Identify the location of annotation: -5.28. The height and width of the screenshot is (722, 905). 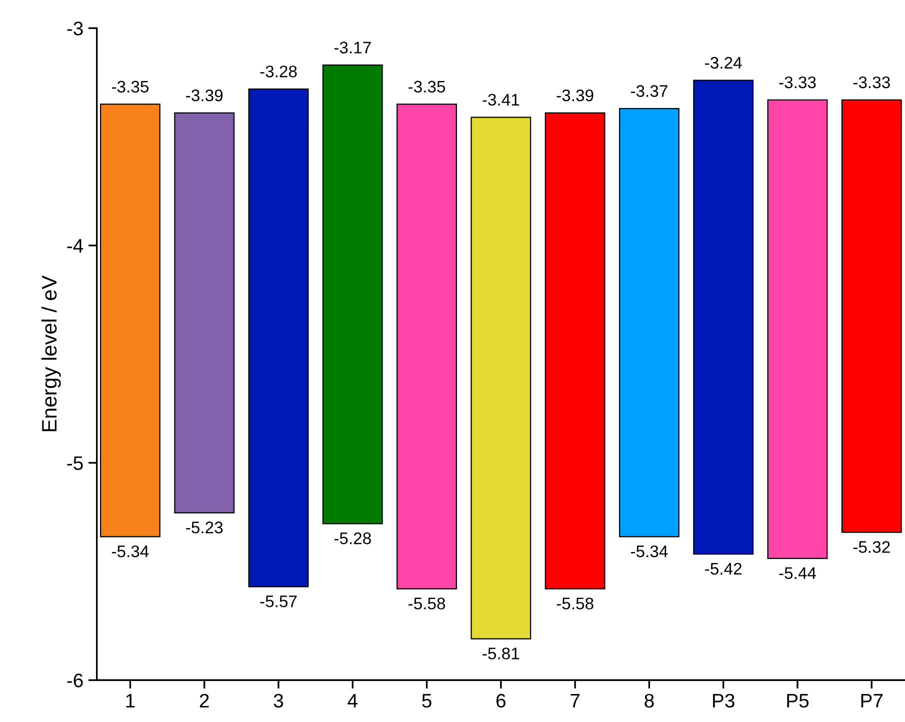
(352, 538).